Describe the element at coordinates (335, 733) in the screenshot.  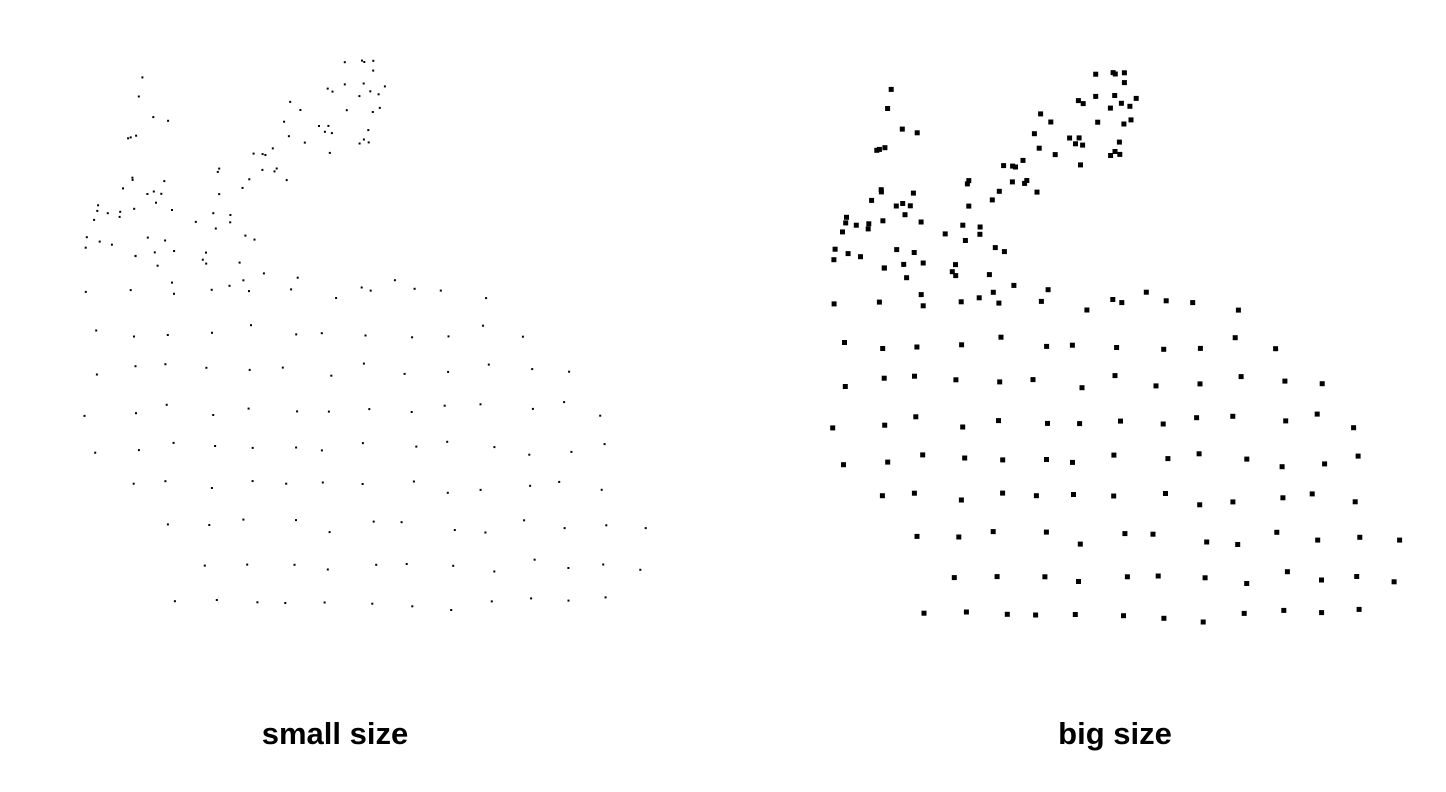
I see `small-size-caption: small size` at that location.